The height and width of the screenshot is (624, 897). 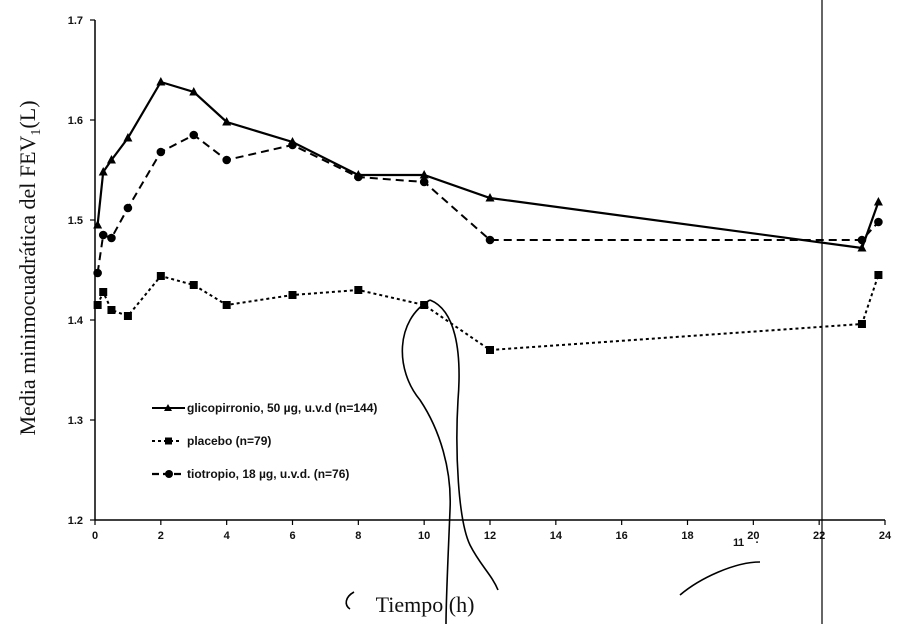 What do you see at coordinates (424, 536) in the screenshot?
I see `x-tick-label: 10` at bounding box center [424, 536].